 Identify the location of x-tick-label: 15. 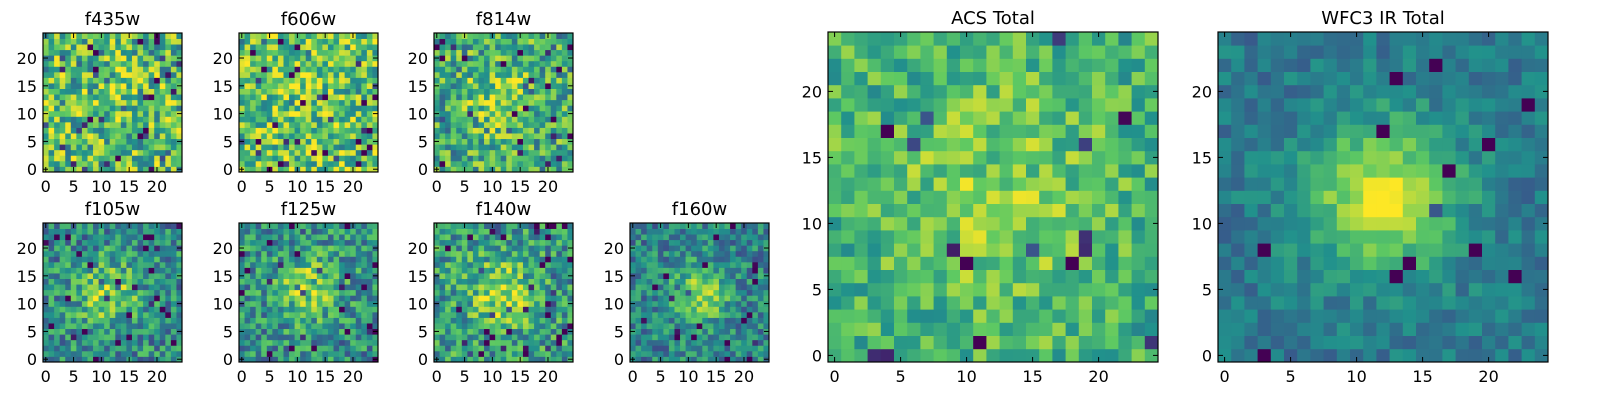
(129, 376).